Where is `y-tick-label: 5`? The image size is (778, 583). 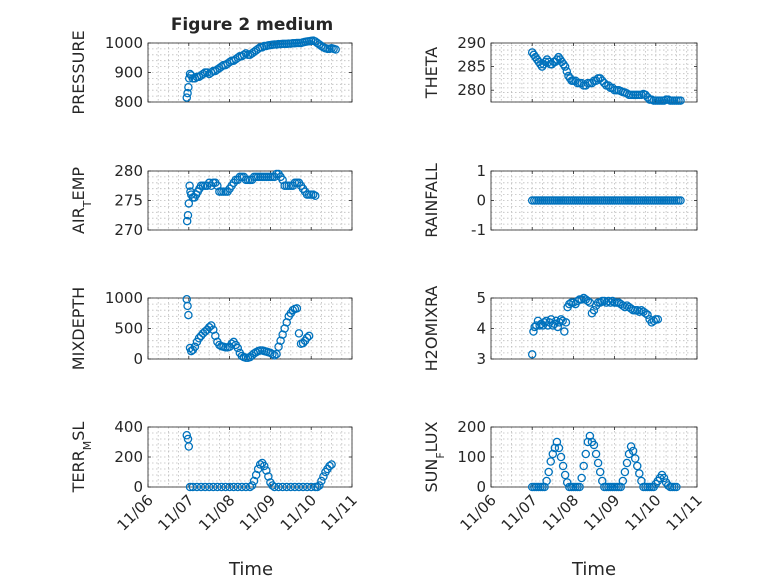 y-tick-label: 5 is located at coordinates (481, 298).